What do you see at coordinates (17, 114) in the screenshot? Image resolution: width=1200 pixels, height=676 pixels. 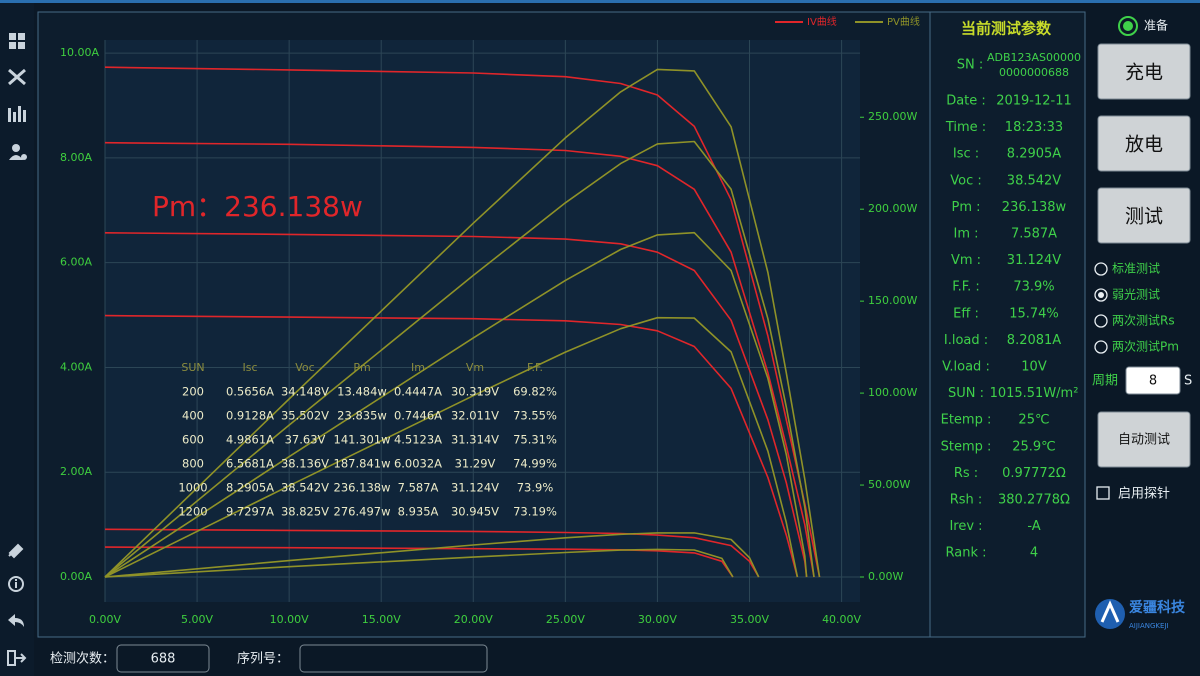 I see `stats-icon` at bounding box center [17, 114].